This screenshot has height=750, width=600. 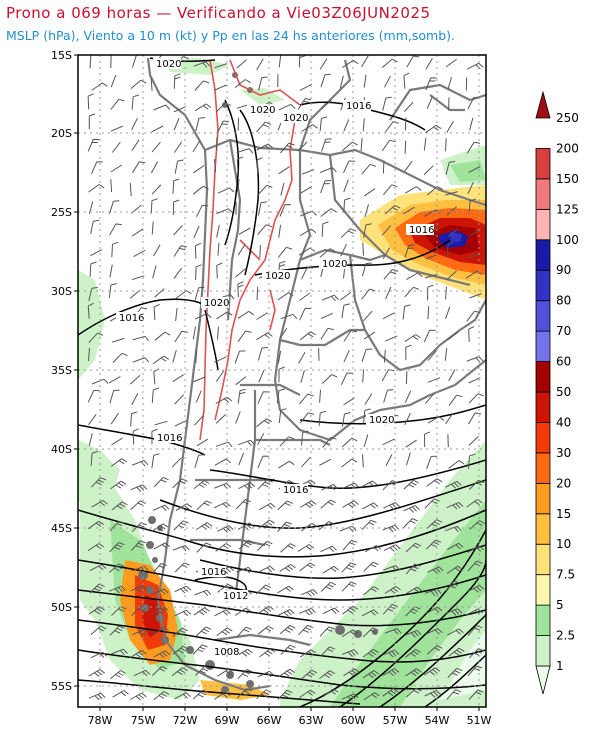 What do you see at coordinates (61, 55) in the screenshot?
I see `lat-label: 15S` at bounding box center [61, 55].